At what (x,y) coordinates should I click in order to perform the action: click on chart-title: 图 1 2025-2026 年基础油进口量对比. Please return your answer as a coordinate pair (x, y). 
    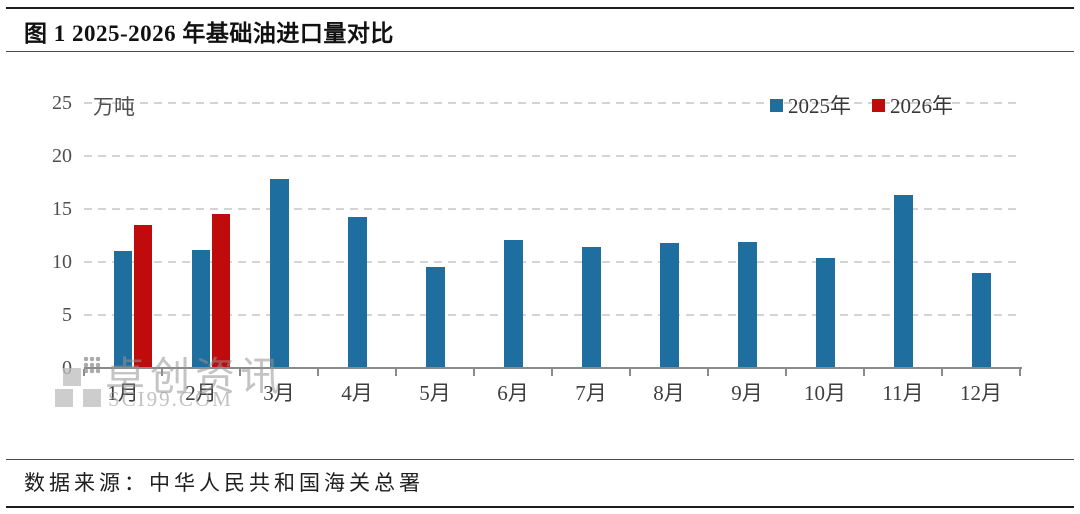
    Looking at the image, I should click on (209, 33).